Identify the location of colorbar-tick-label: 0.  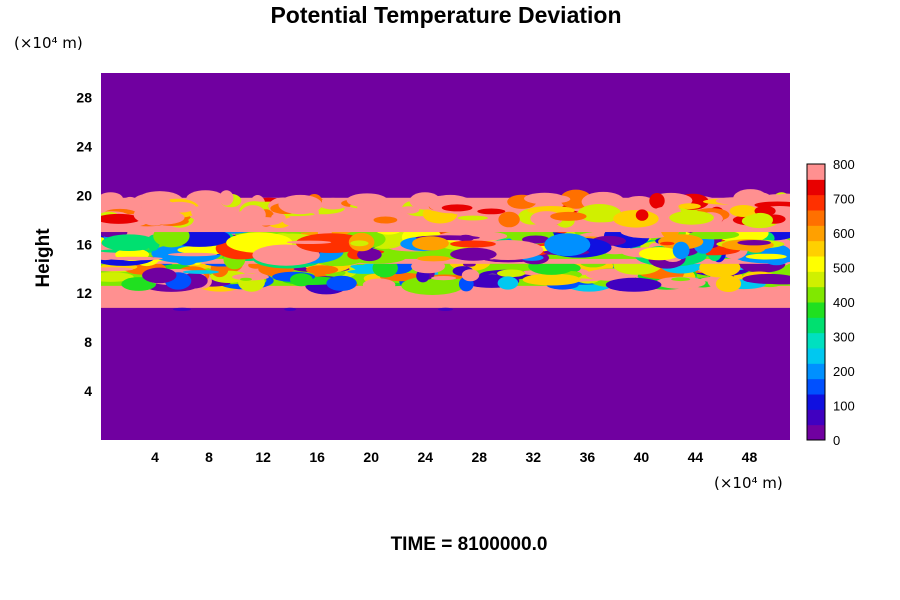
(836, 440).